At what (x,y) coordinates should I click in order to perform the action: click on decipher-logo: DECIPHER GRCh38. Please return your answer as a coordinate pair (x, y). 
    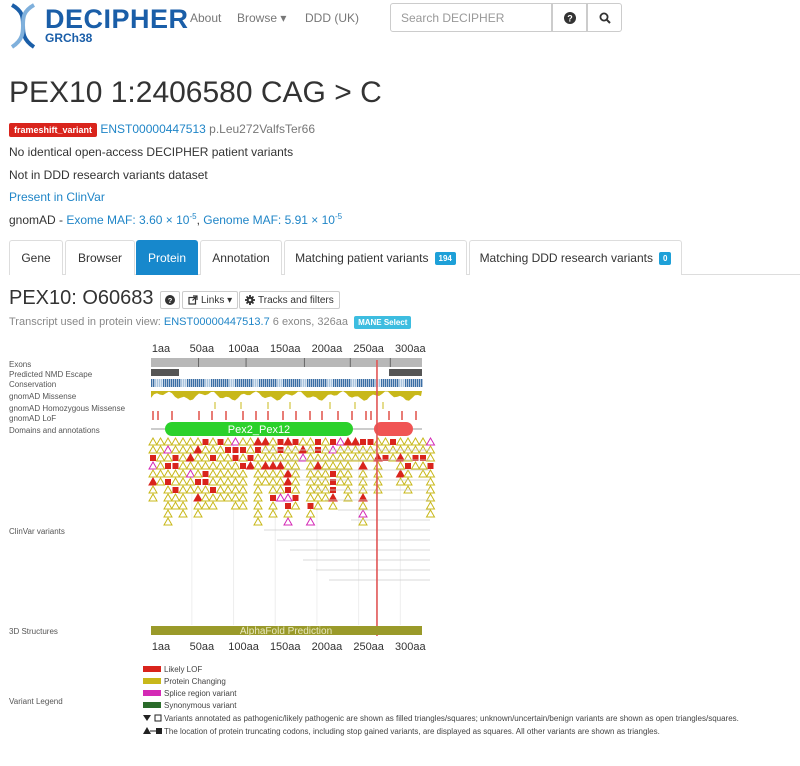
    Looking at the image, I should click on (98, 27).